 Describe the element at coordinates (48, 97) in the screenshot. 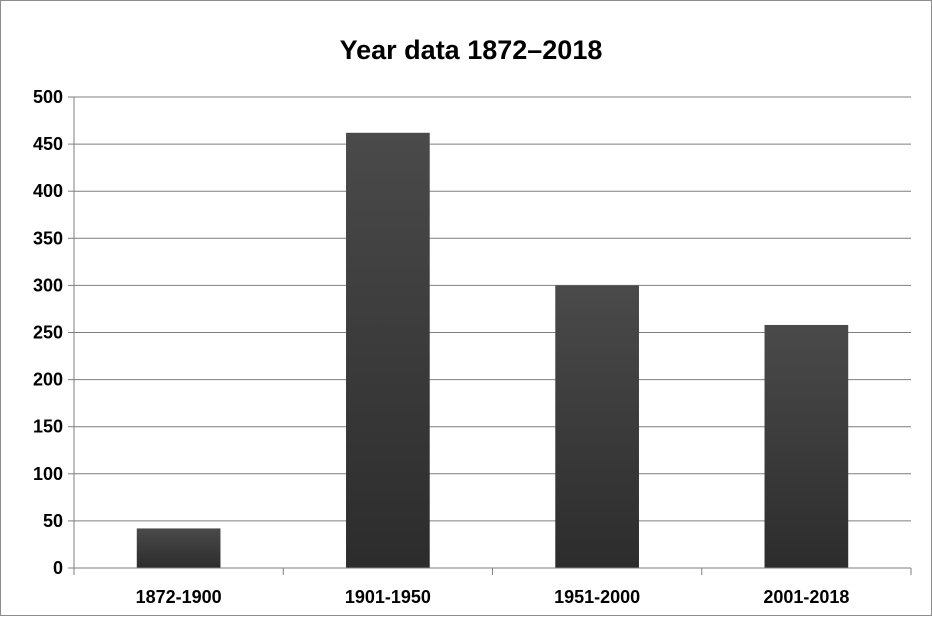

I see `y-tick-label: 500` at that location.